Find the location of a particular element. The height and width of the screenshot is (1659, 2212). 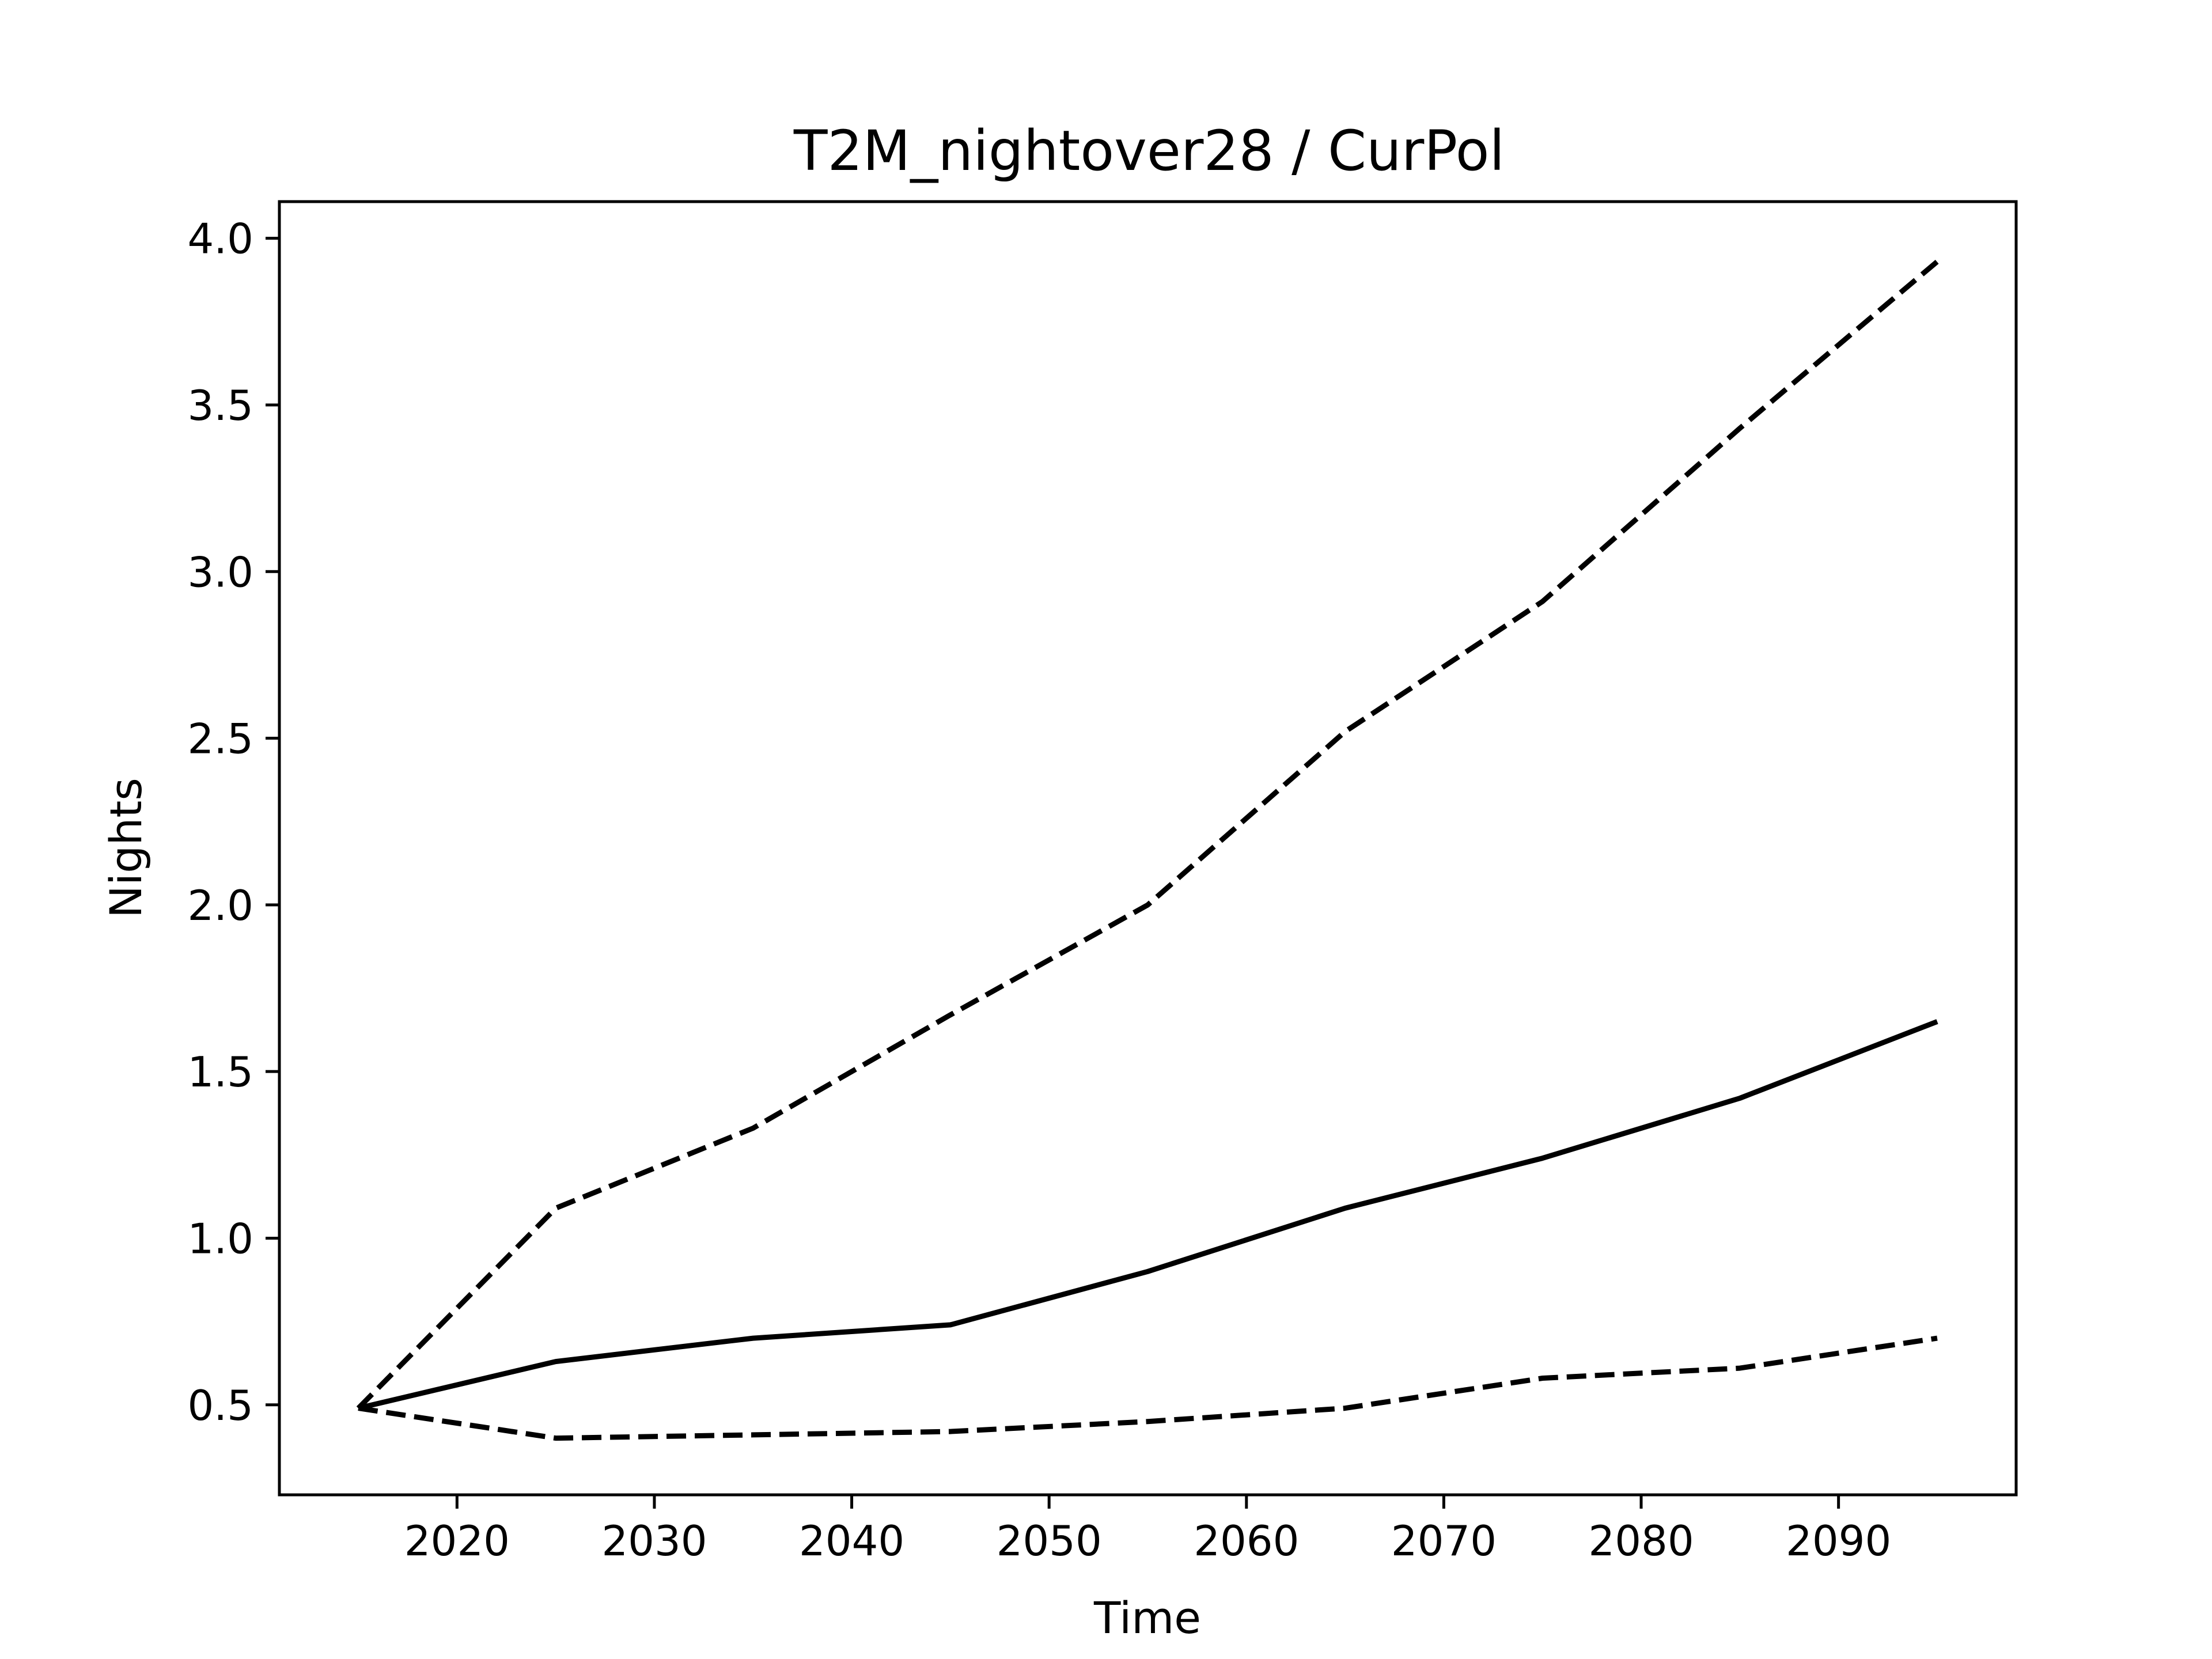

y-tick-label: 4.0 is located at coordinates (220, 239).